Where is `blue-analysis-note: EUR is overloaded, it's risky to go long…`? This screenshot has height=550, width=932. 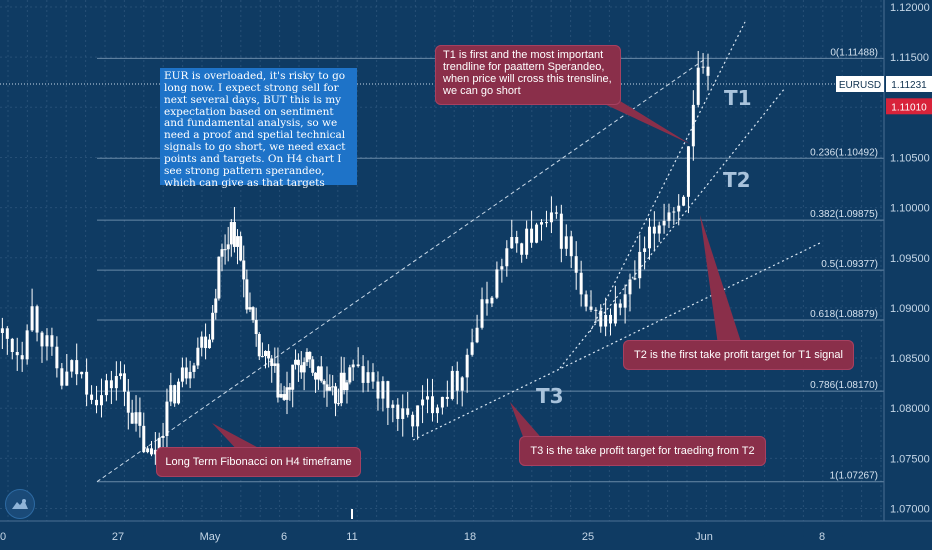 blue-analysis-note: EUR is overloaded, it's risky to go long… is located at coordinates (258, 128).